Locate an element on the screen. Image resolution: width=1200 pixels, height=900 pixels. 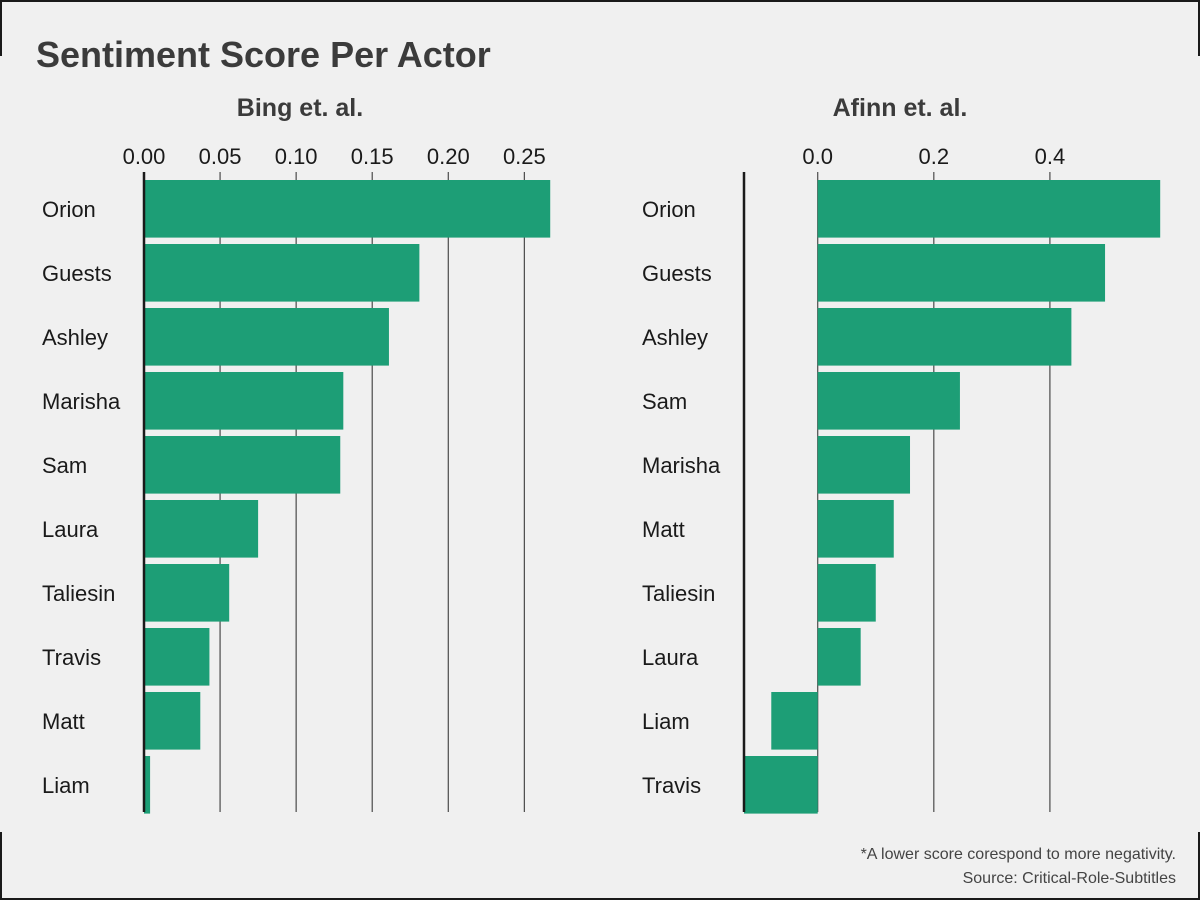
panel-2-tick-label: 0.0 is located at coordinates (817, 156).